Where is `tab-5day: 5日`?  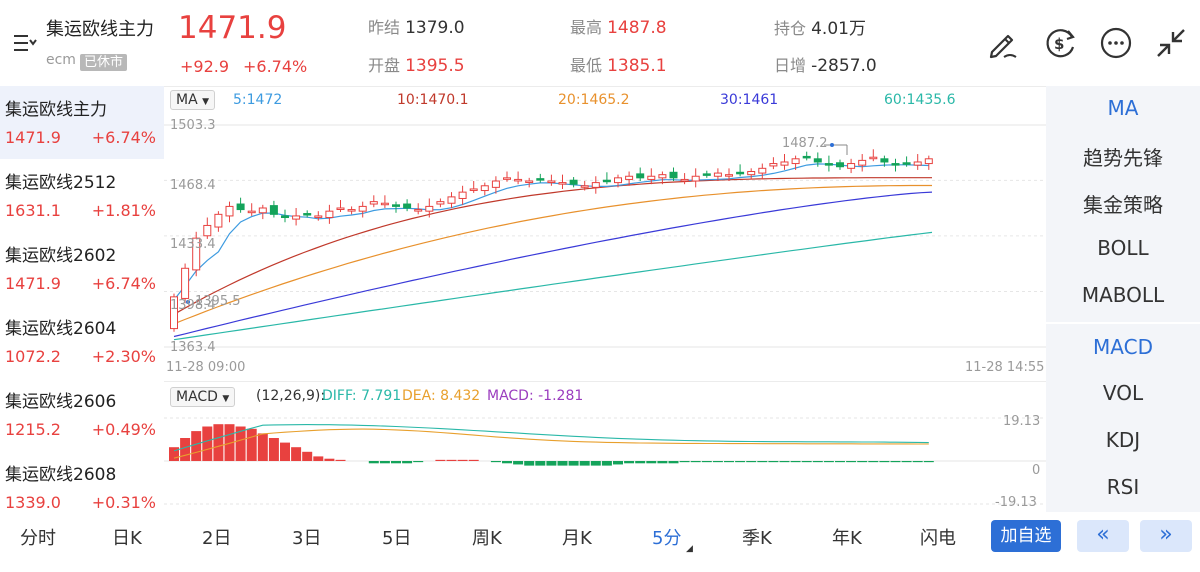 tab-5day: 5日 is located at coordinates (397, 538).